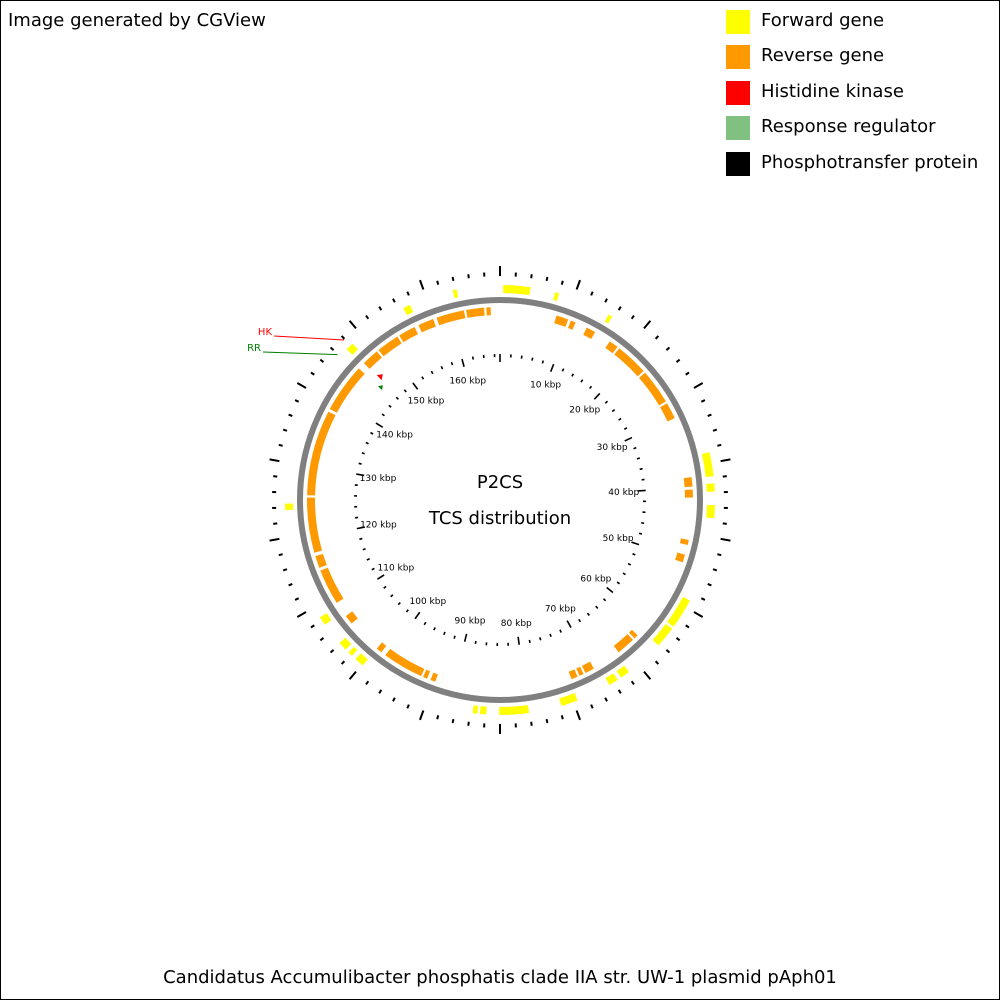 The height and width of the screenshot is (1000, 1000). Describe the element at coordinates (848, 127) in the screenshot. I see `legend-label-response-regulator: Response regulator` at that location.